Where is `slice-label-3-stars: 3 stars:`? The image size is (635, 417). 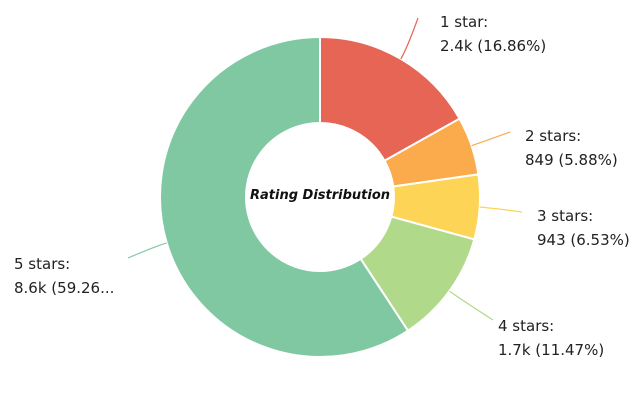 slice-label-3-stars: 3 stars: is located at coordinates (565, 216).